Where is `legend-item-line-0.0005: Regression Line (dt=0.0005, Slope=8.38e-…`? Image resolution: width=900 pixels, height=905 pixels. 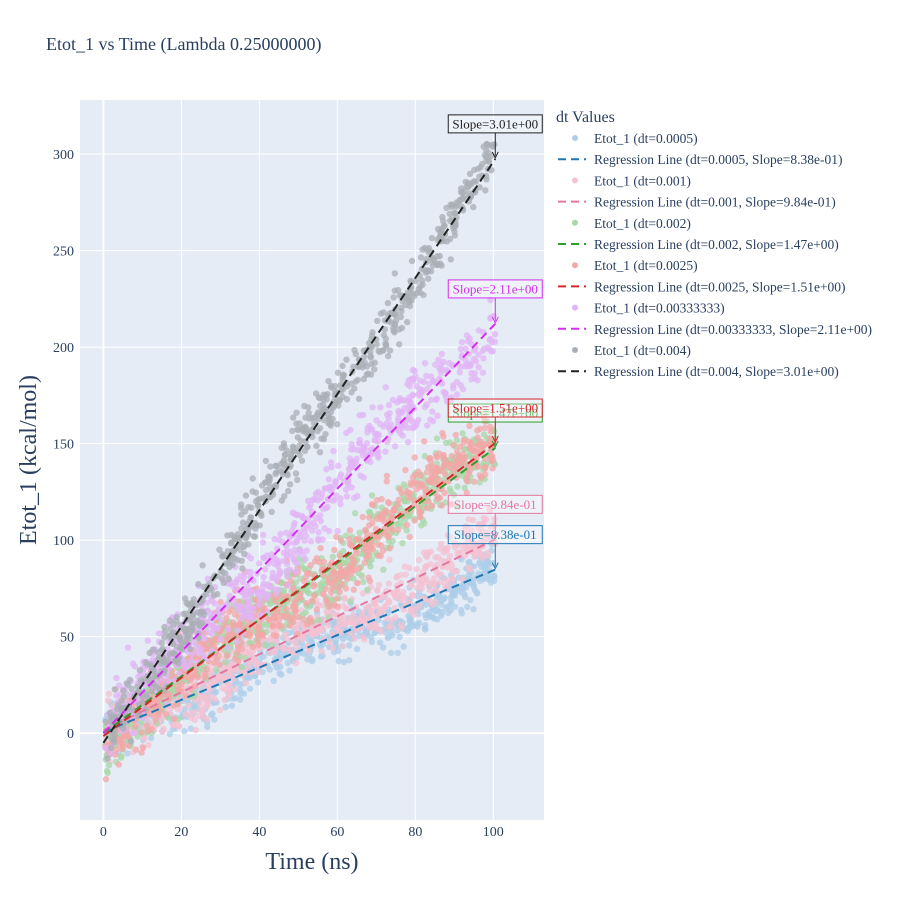
legend-item-line-0.0005: Regression Line (dt=0.0005, Slope=8.38e-… is located at coordinates (700, 159).